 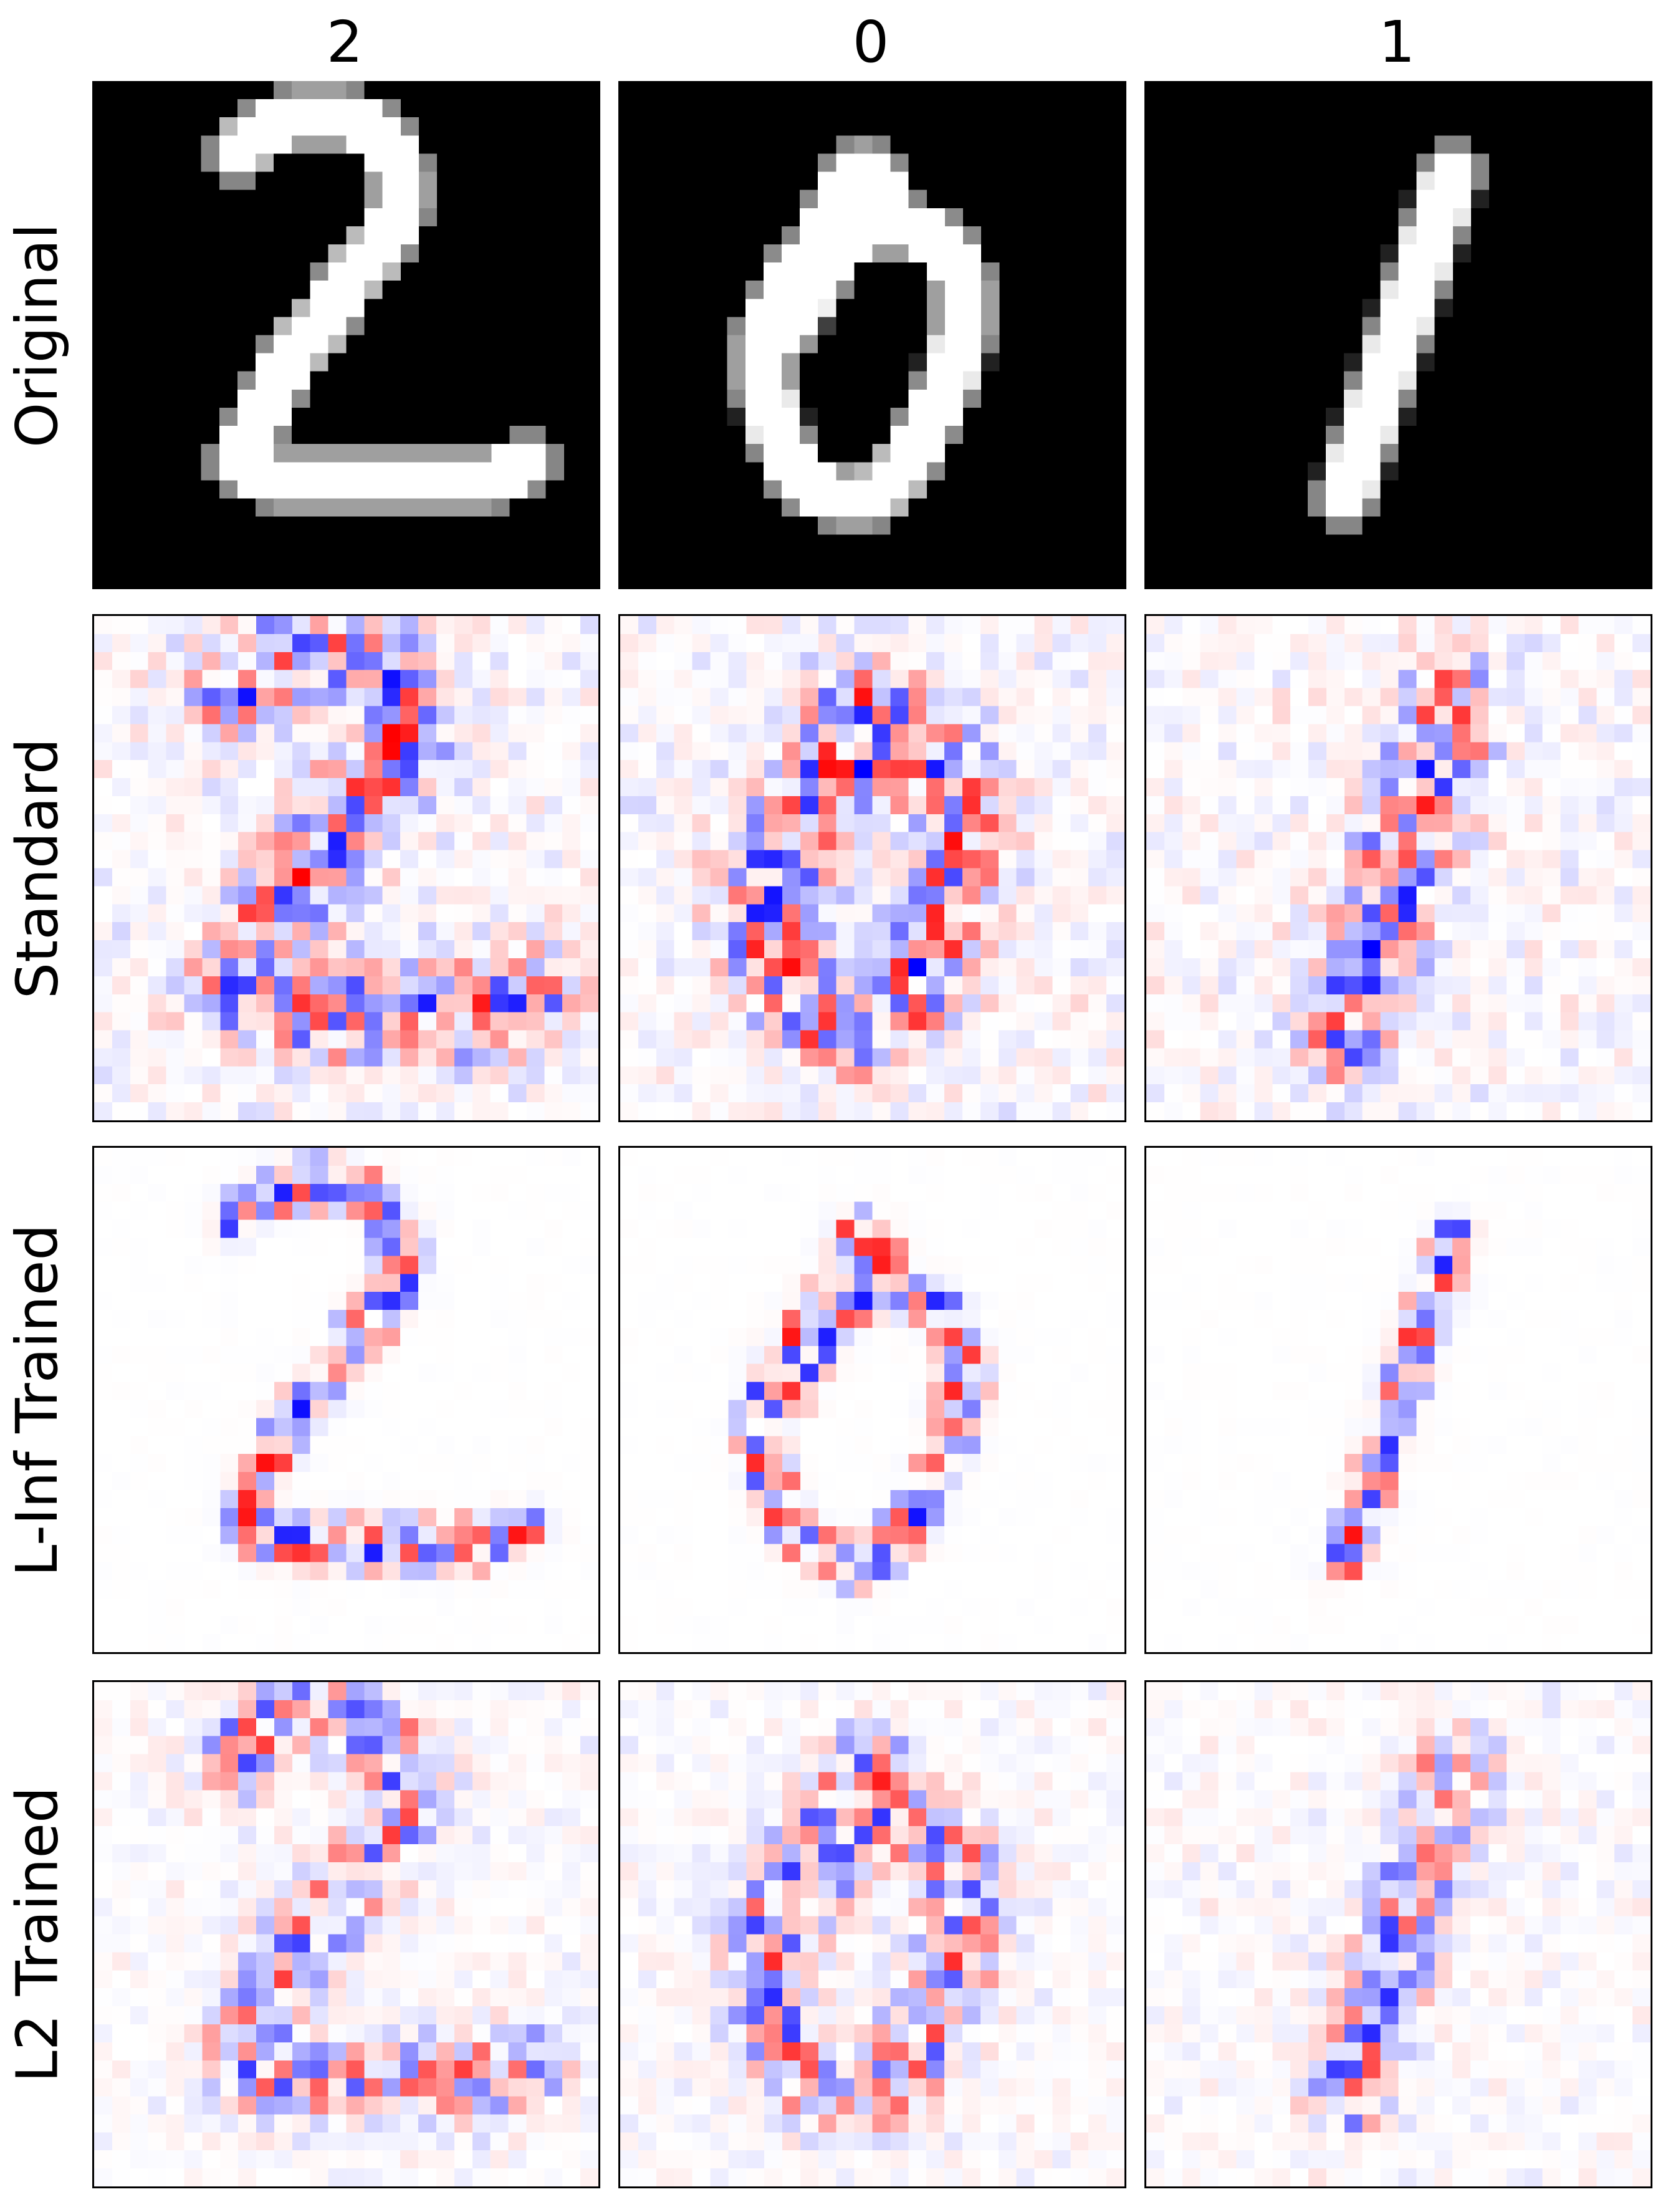 I want to click on column-title-0: 0, so click(x=870, y=42).